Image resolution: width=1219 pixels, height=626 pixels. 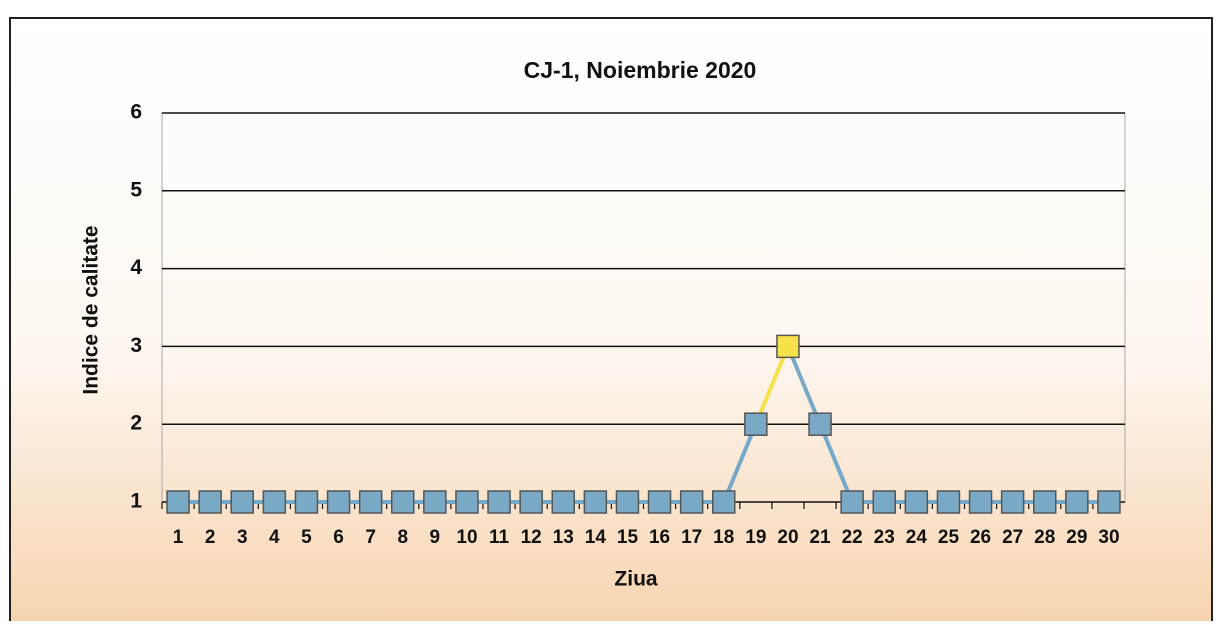 I want to click on x-tick-label: 12, so click(x=531, y=537).